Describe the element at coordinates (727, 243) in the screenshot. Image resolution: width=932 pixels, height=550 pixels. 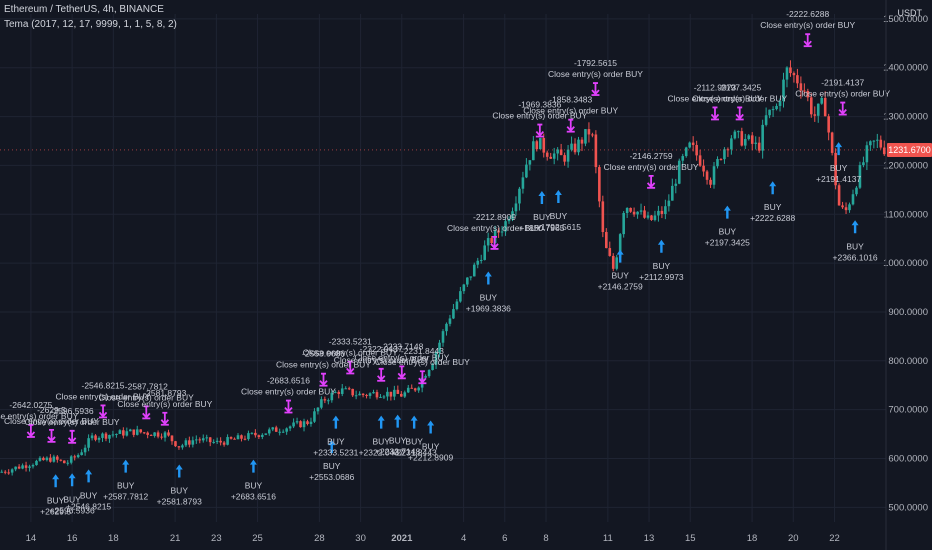
I see `buy-amount: +2197.3425` at that location.